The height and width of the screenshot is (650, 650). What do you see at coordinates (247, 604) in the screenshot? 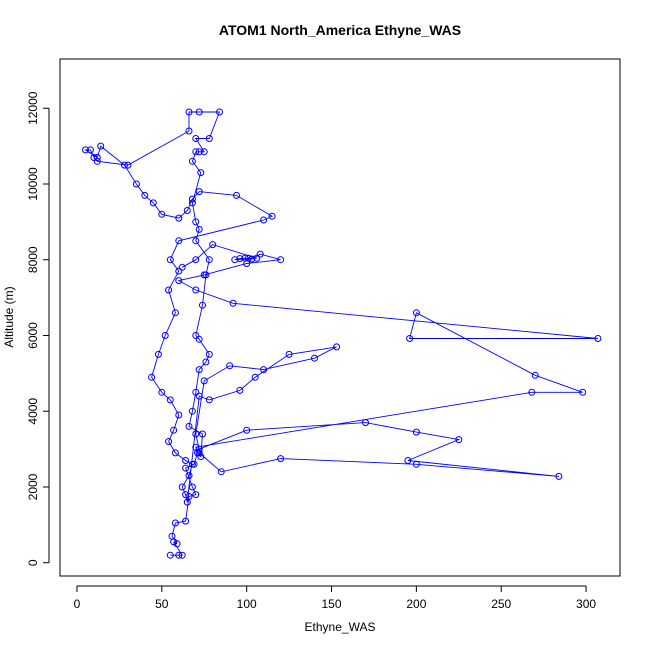
I see `x-tick-label: 100` at bounding box center [247, 604].